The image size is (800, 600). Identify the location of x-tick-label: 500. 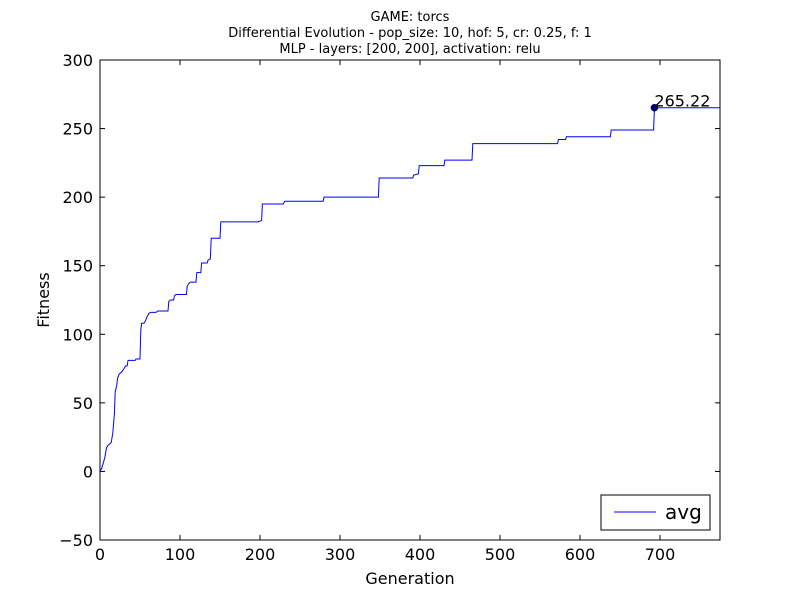
(500, 554).